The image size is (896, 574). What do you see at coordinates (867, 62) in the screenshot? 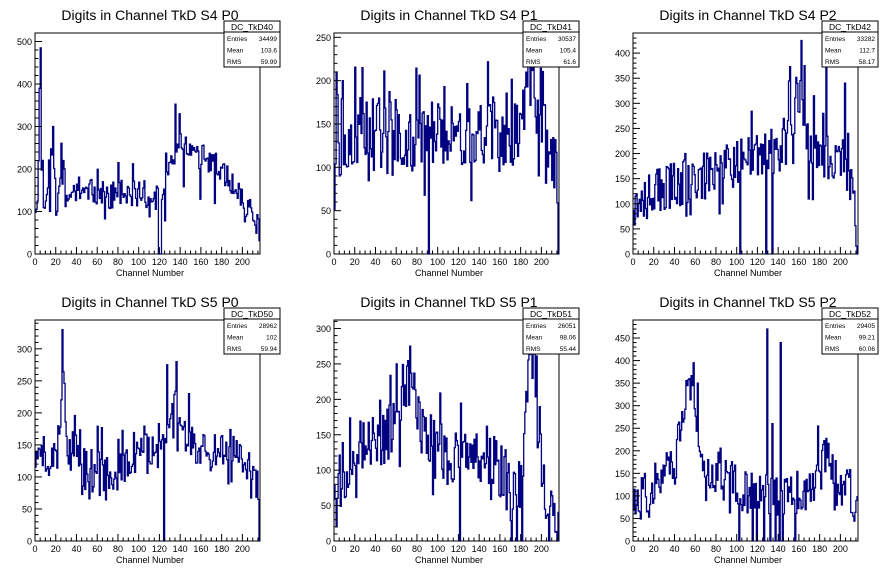
I see `stats-value-rms: 58.17` at bounding box center [867, 62].